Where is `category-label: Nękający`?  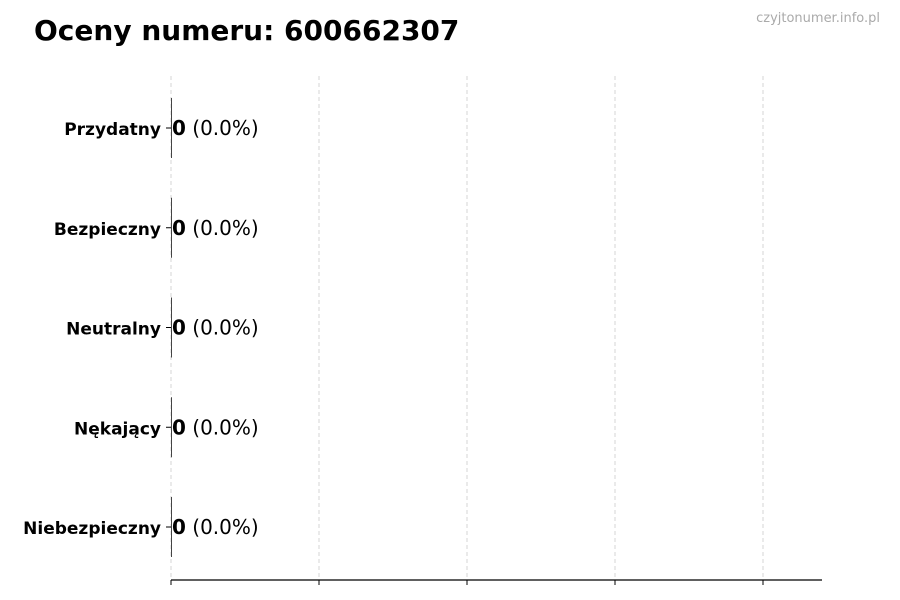
category-label: Nękający is located at coordinates (117, 429).